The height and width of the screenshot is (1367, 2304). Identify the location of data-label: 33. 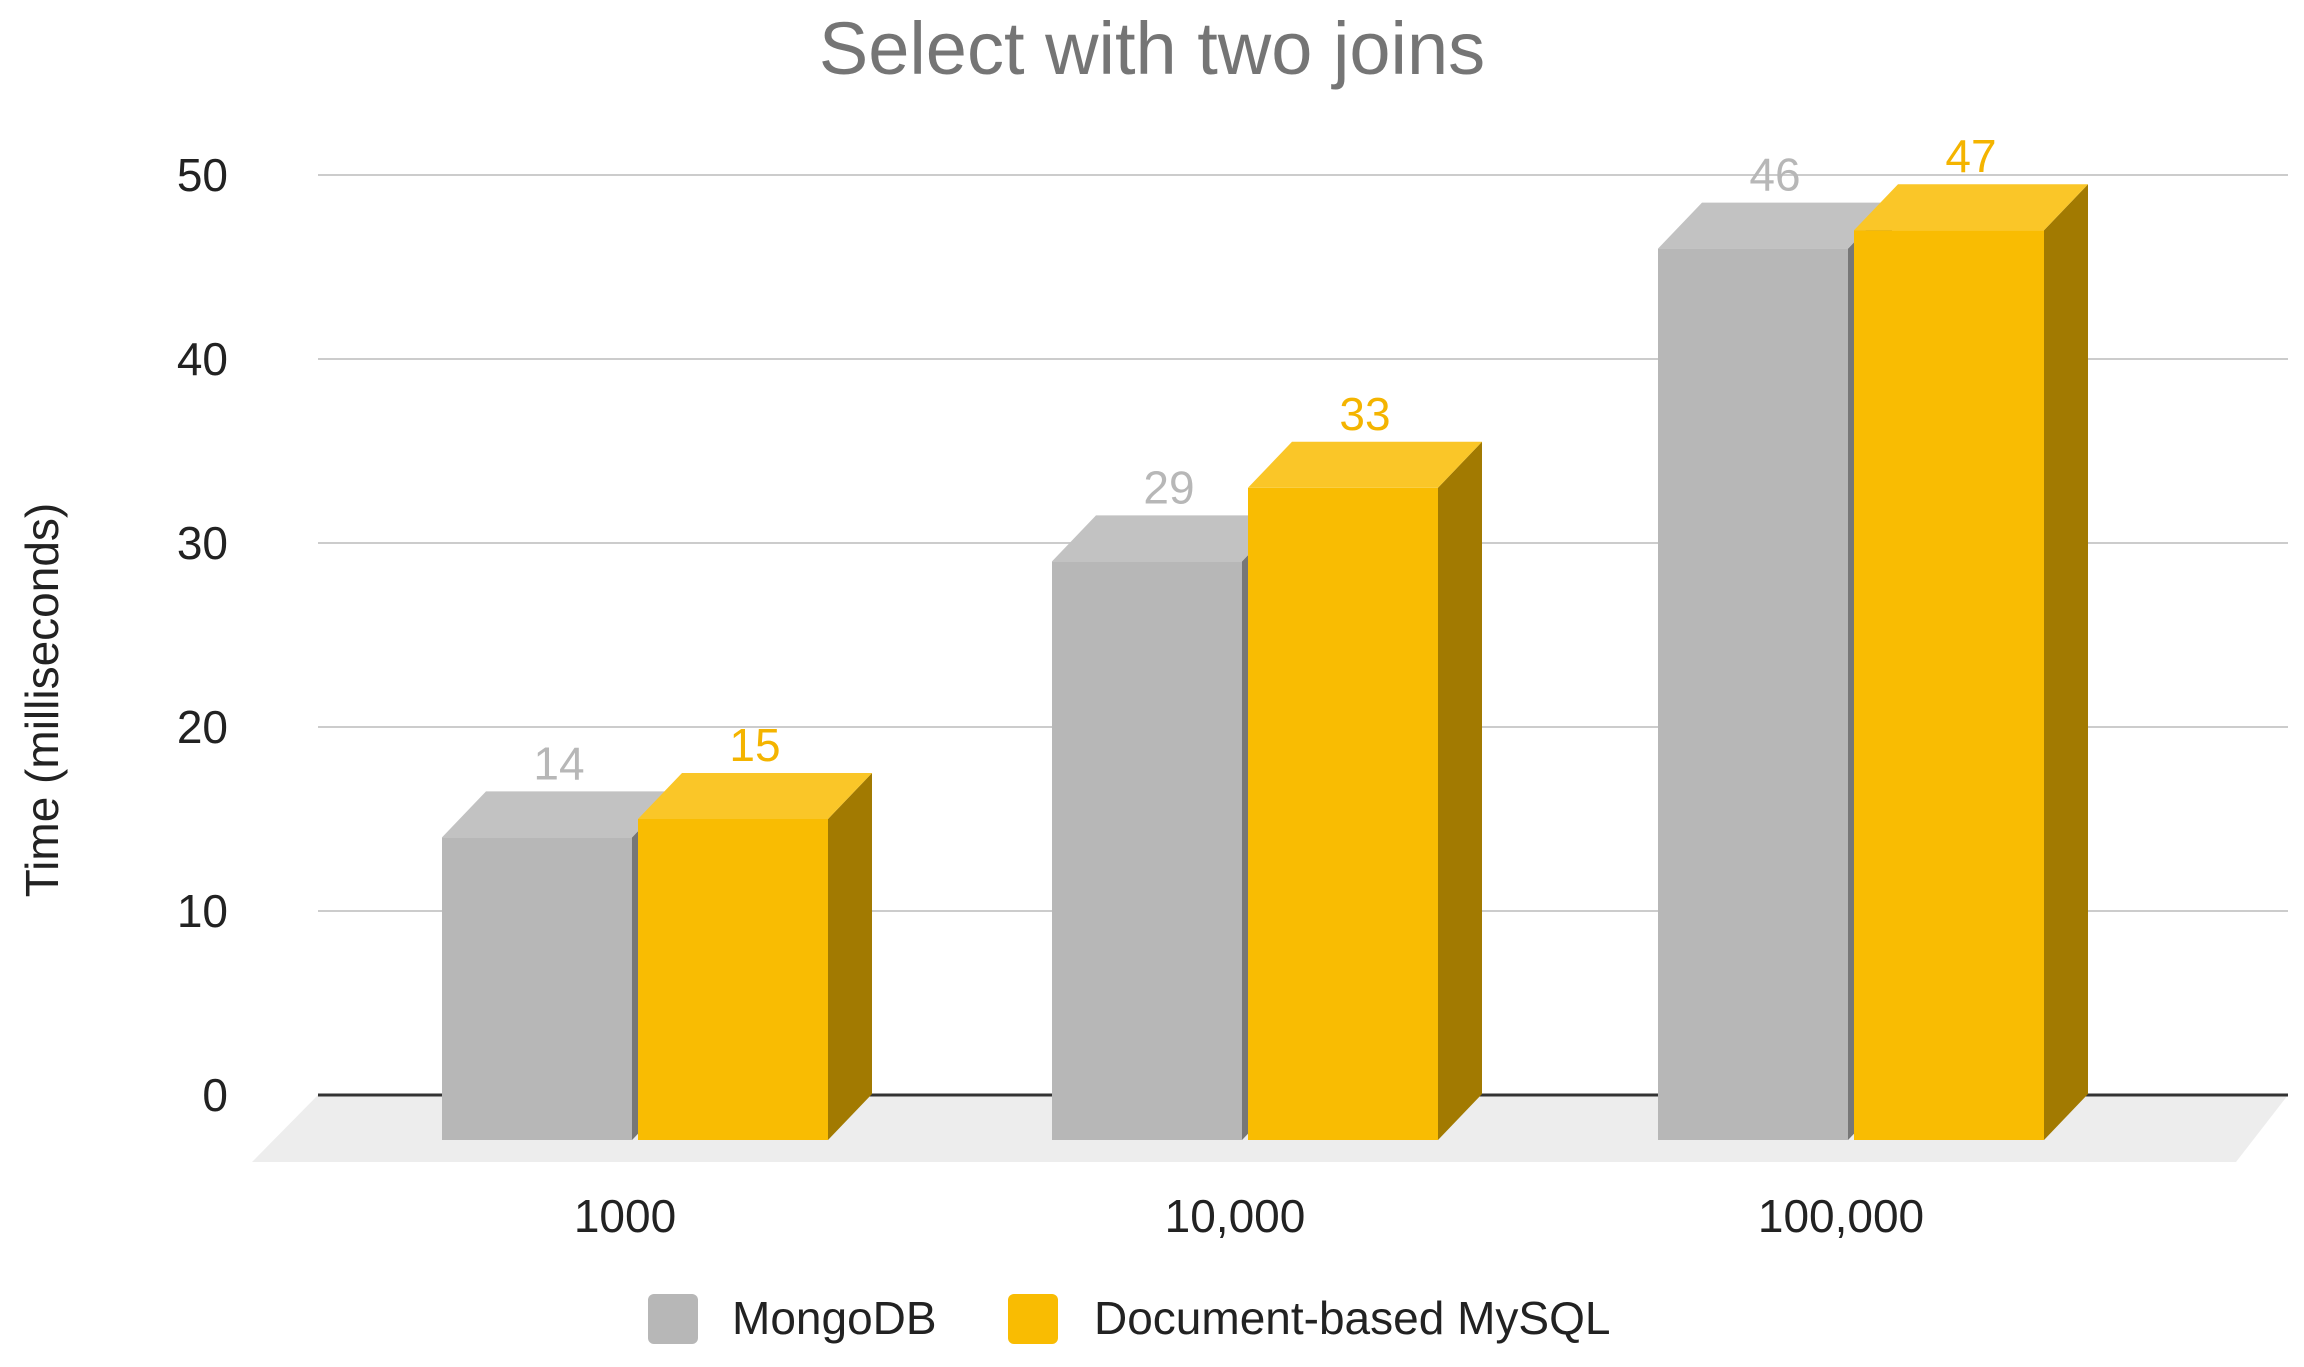
(1364, 414).